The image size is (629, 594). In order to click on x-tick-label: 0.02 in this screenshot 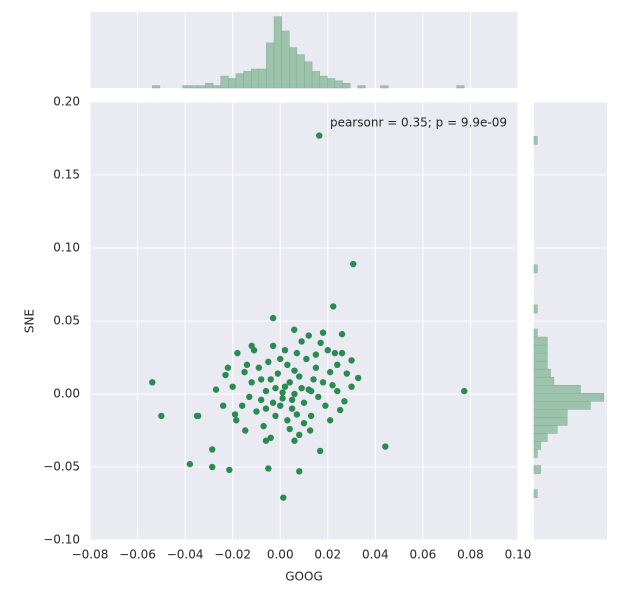, I will do `click(327, 555)`.